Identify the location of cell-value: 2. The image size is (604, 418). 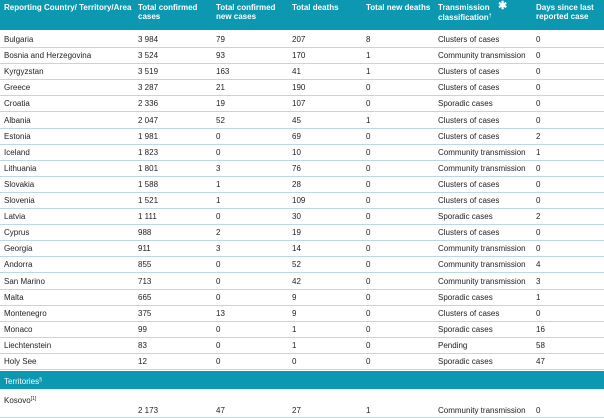
(538, 136).